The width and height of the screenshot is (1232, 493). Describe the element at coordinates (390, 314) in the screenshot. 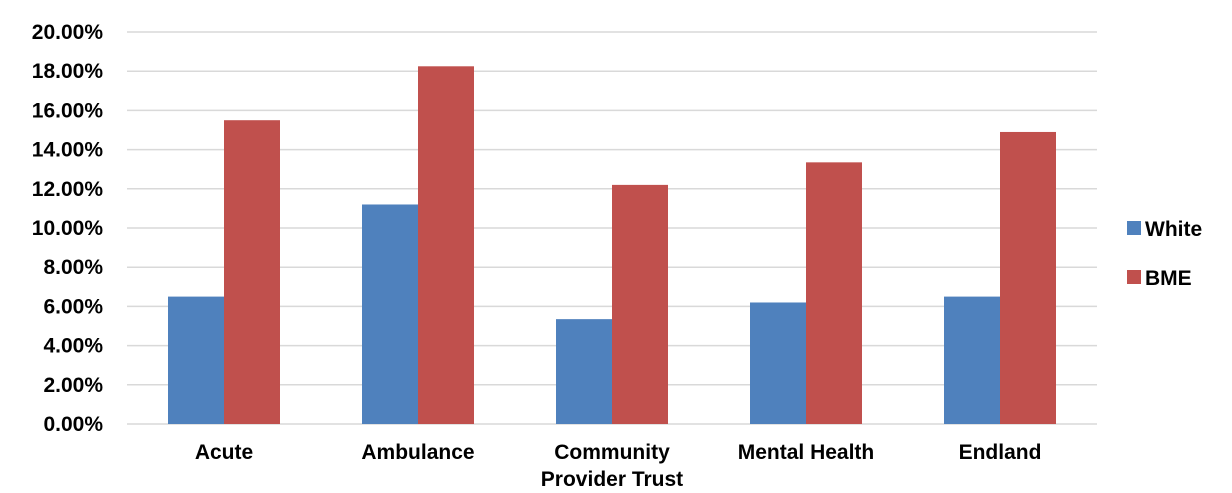

I see `bar-white-ambulance` at that location.